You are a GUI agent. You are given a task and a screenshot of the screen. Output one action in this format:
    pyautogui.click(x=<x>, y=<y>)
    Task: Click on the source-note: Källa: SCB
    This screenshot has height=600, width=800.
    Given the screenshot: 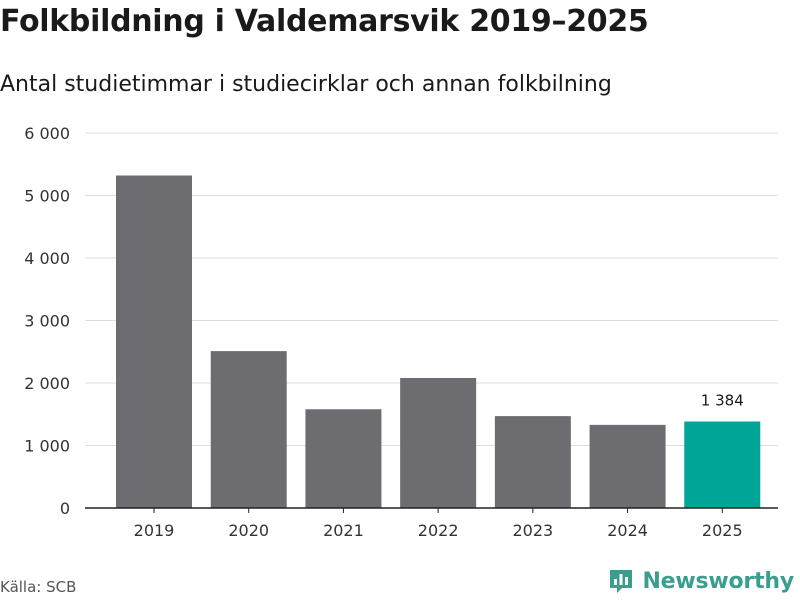 What is the action you would take?
    pyautogui.click(x=38, y=587)
    